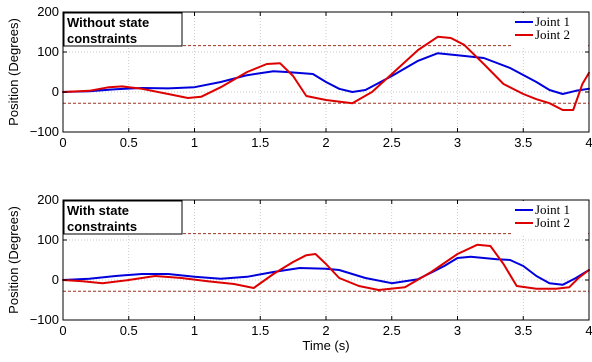 Image resolution: width=592 pixels, height=362 pixels. What do you see at coordinates (325, 345) in the screenshot?
I see `x-axis-label: Time (s)` at bounding box center [325, 345].